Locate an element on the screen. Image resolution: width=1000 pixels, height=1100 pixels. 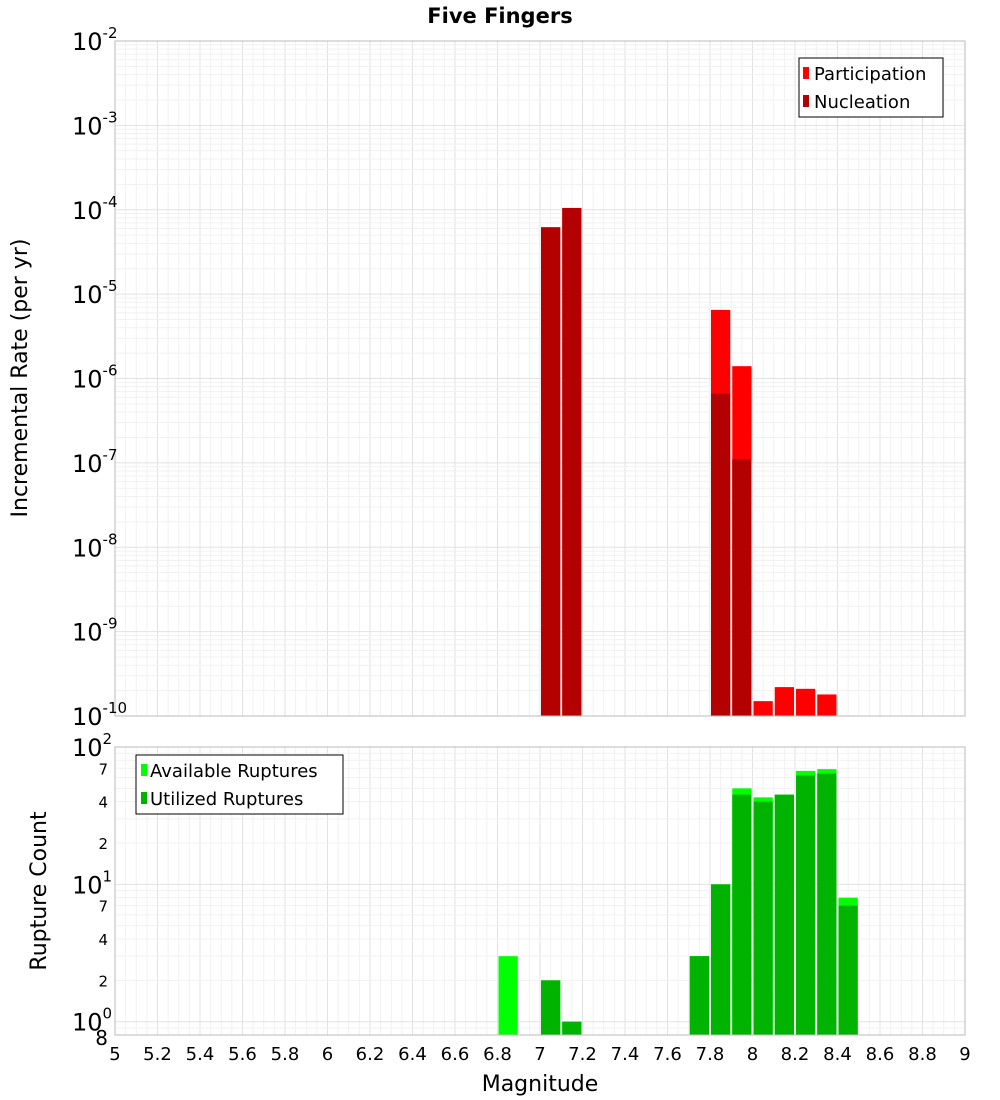
x-tick-label: 5.2 is located at coordinates (157, 1054).